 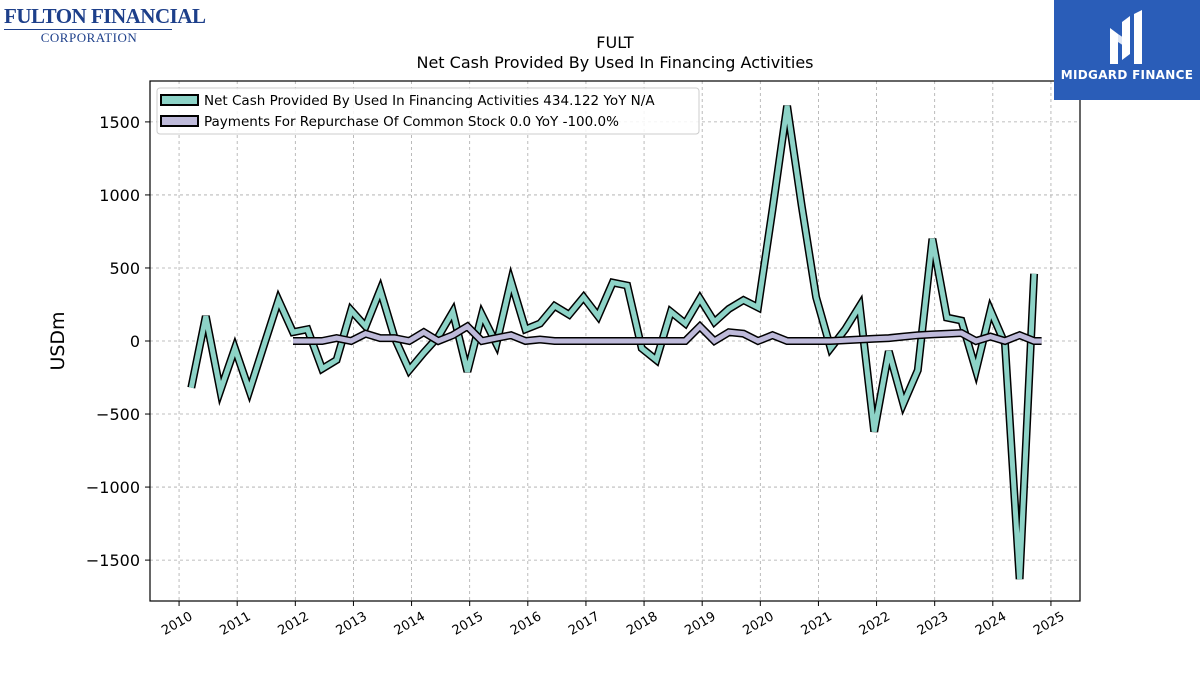 I want to click on x-tick-label: 2024, so click(x=991, y=624).